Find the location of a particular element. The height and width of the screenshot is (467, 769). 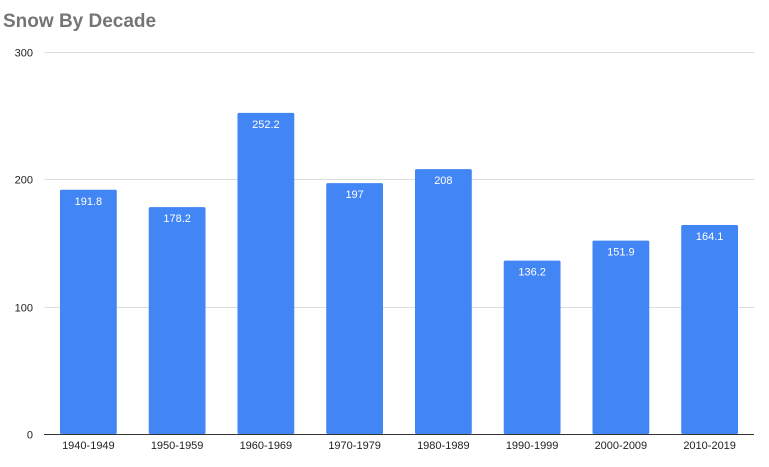

y-tick-label: 0 is located at coordinates (30, 436).